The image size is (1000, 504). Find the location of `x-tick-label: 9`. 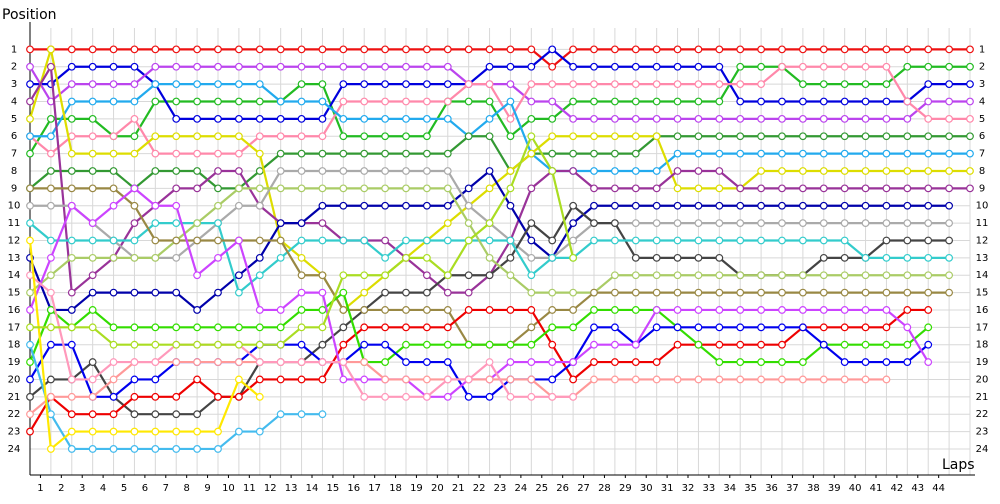

x-tick-label: 9 is located at coordinates (207, 488).